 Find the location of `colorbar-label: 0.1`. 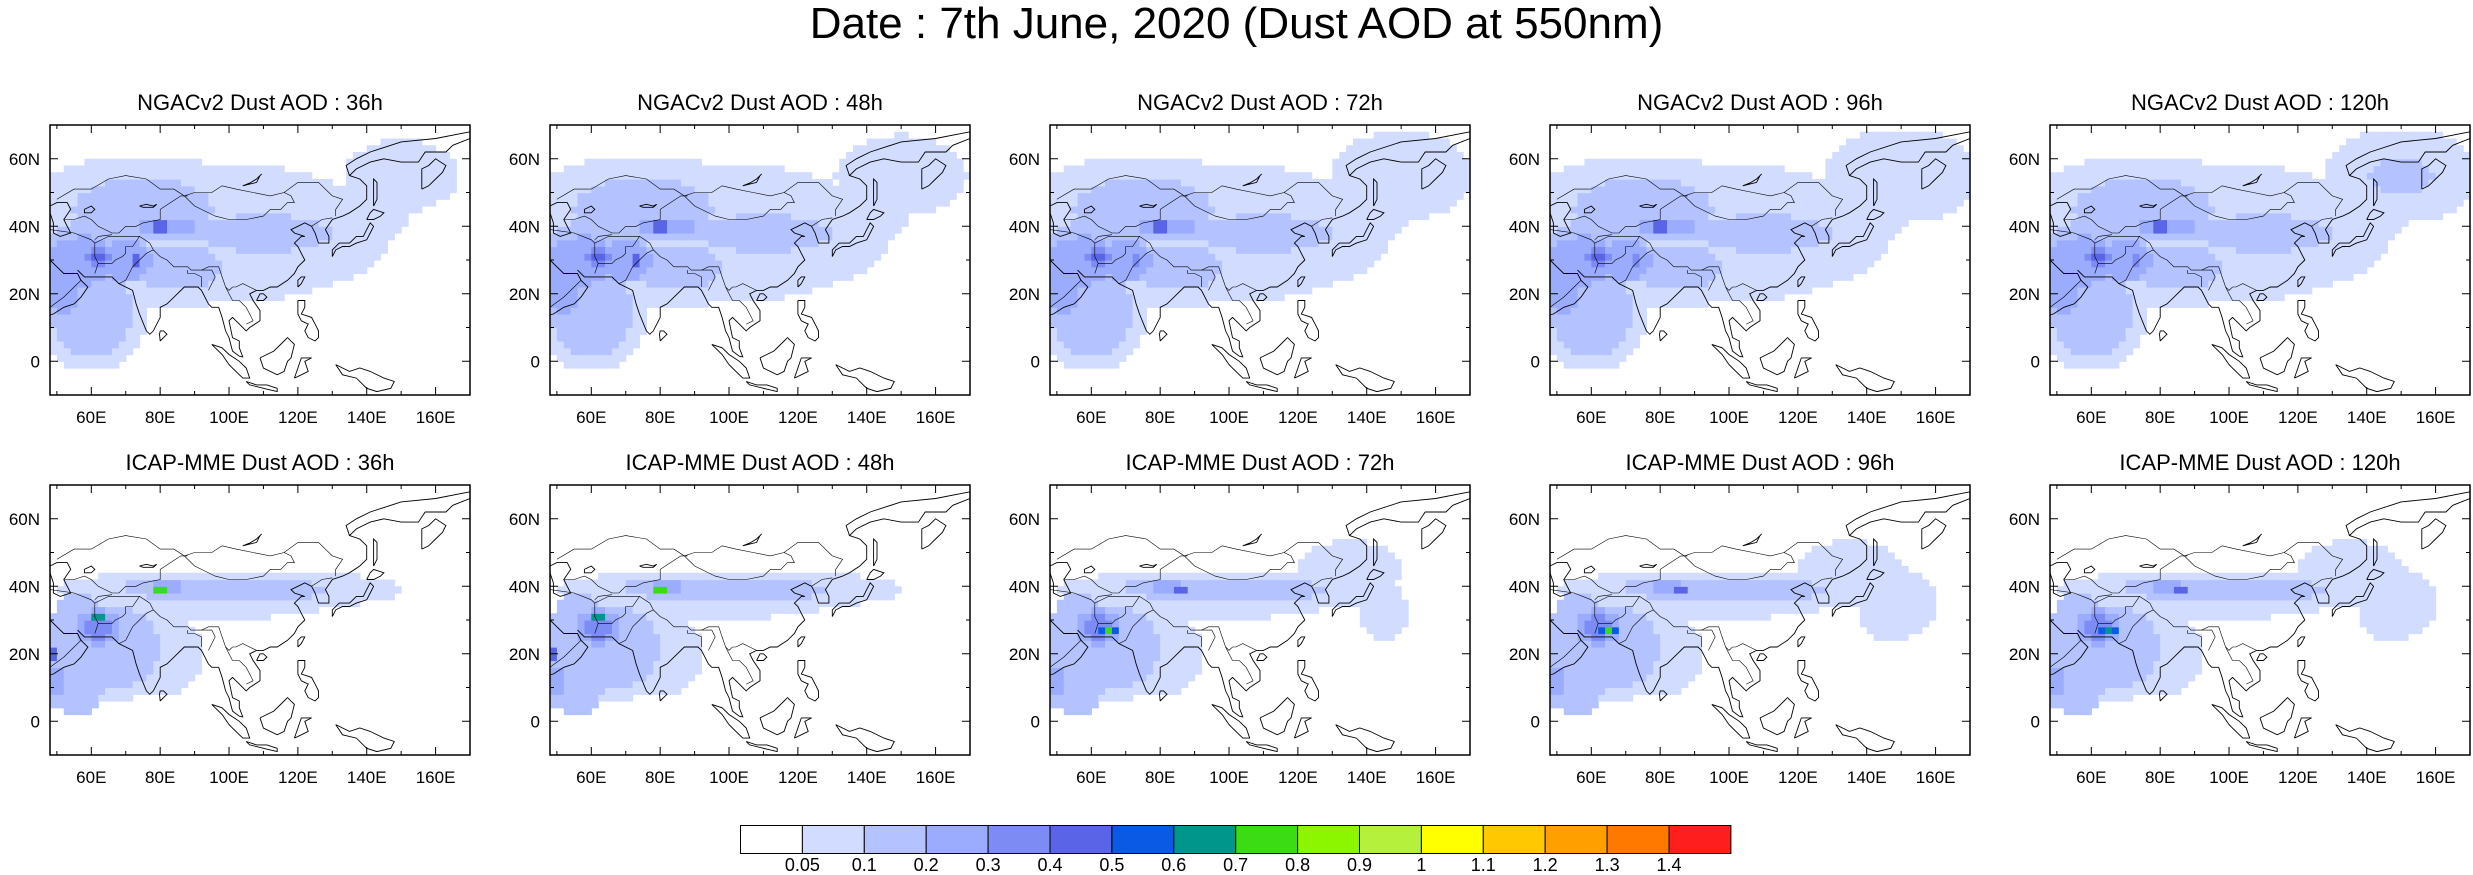

colorbar-label: 0.1 is located at coordinates (864, 865).